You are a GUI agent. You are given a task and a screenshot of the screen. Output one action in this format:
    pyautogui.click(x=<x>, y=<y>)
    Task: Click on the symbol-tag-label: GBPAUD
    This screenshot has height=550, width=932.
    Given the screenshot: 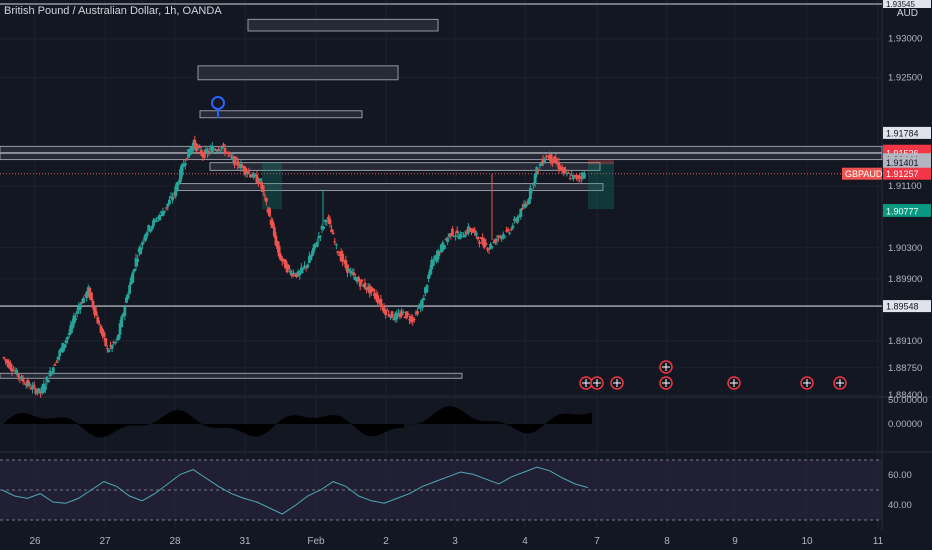 What is the action you would take?
    pyautogui.click(x=864, y=174)
    